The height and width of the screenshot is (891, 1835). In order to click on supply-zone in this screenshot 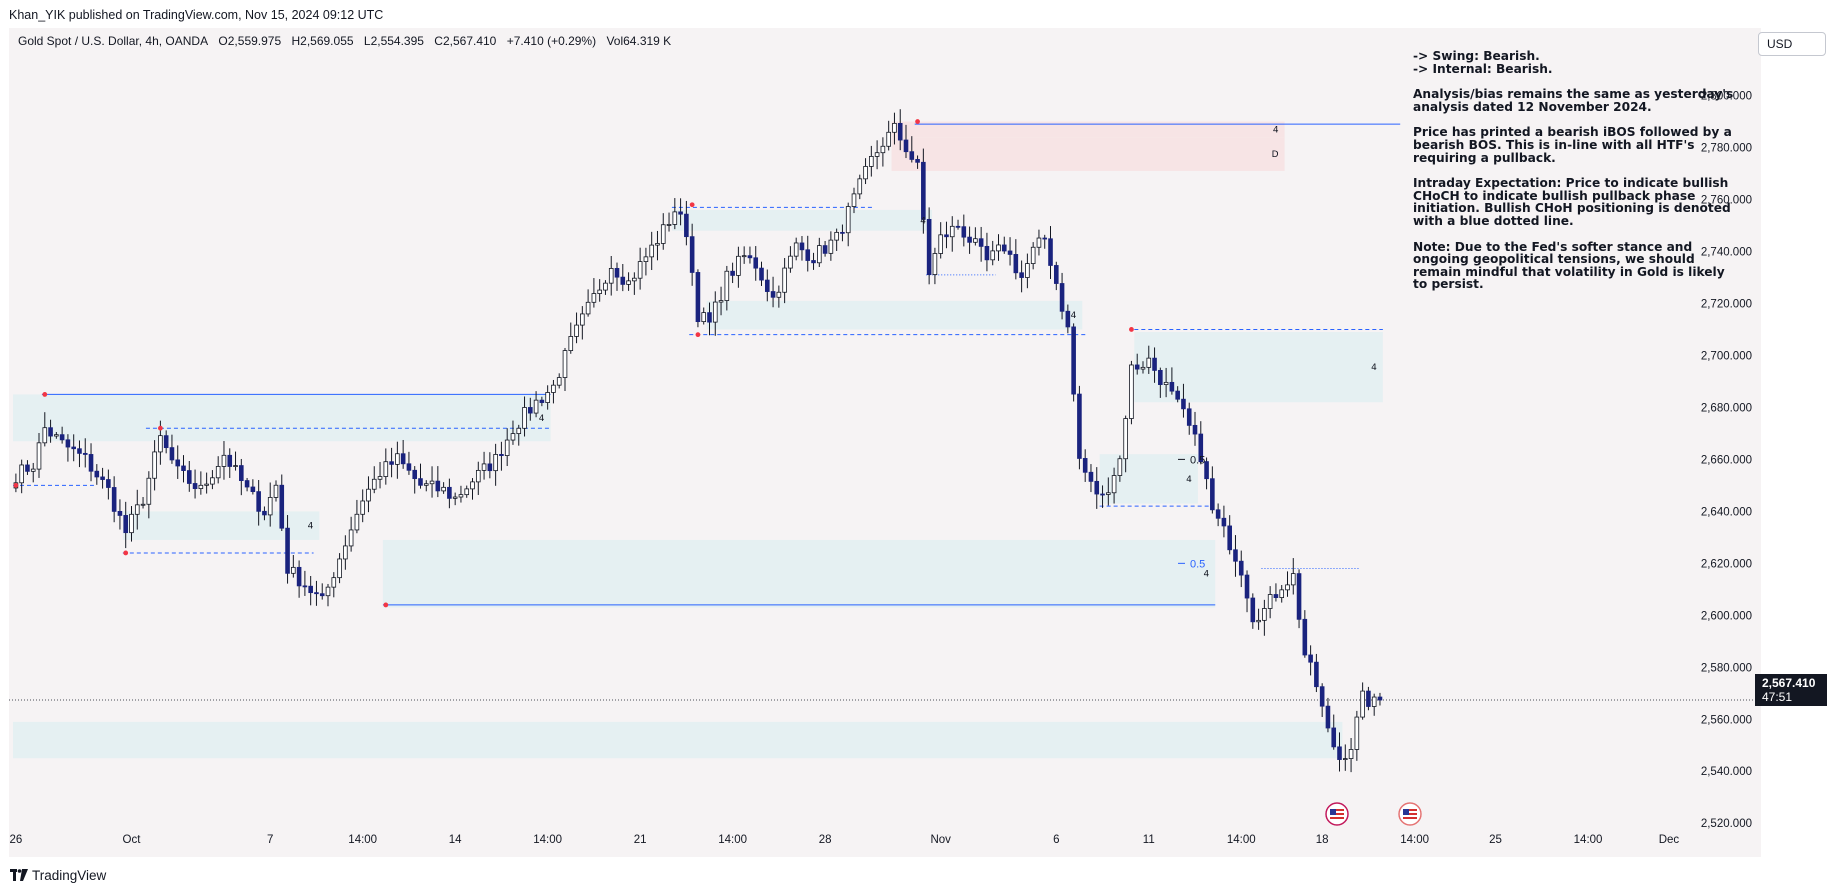, I will do `click(1088, 154)`.